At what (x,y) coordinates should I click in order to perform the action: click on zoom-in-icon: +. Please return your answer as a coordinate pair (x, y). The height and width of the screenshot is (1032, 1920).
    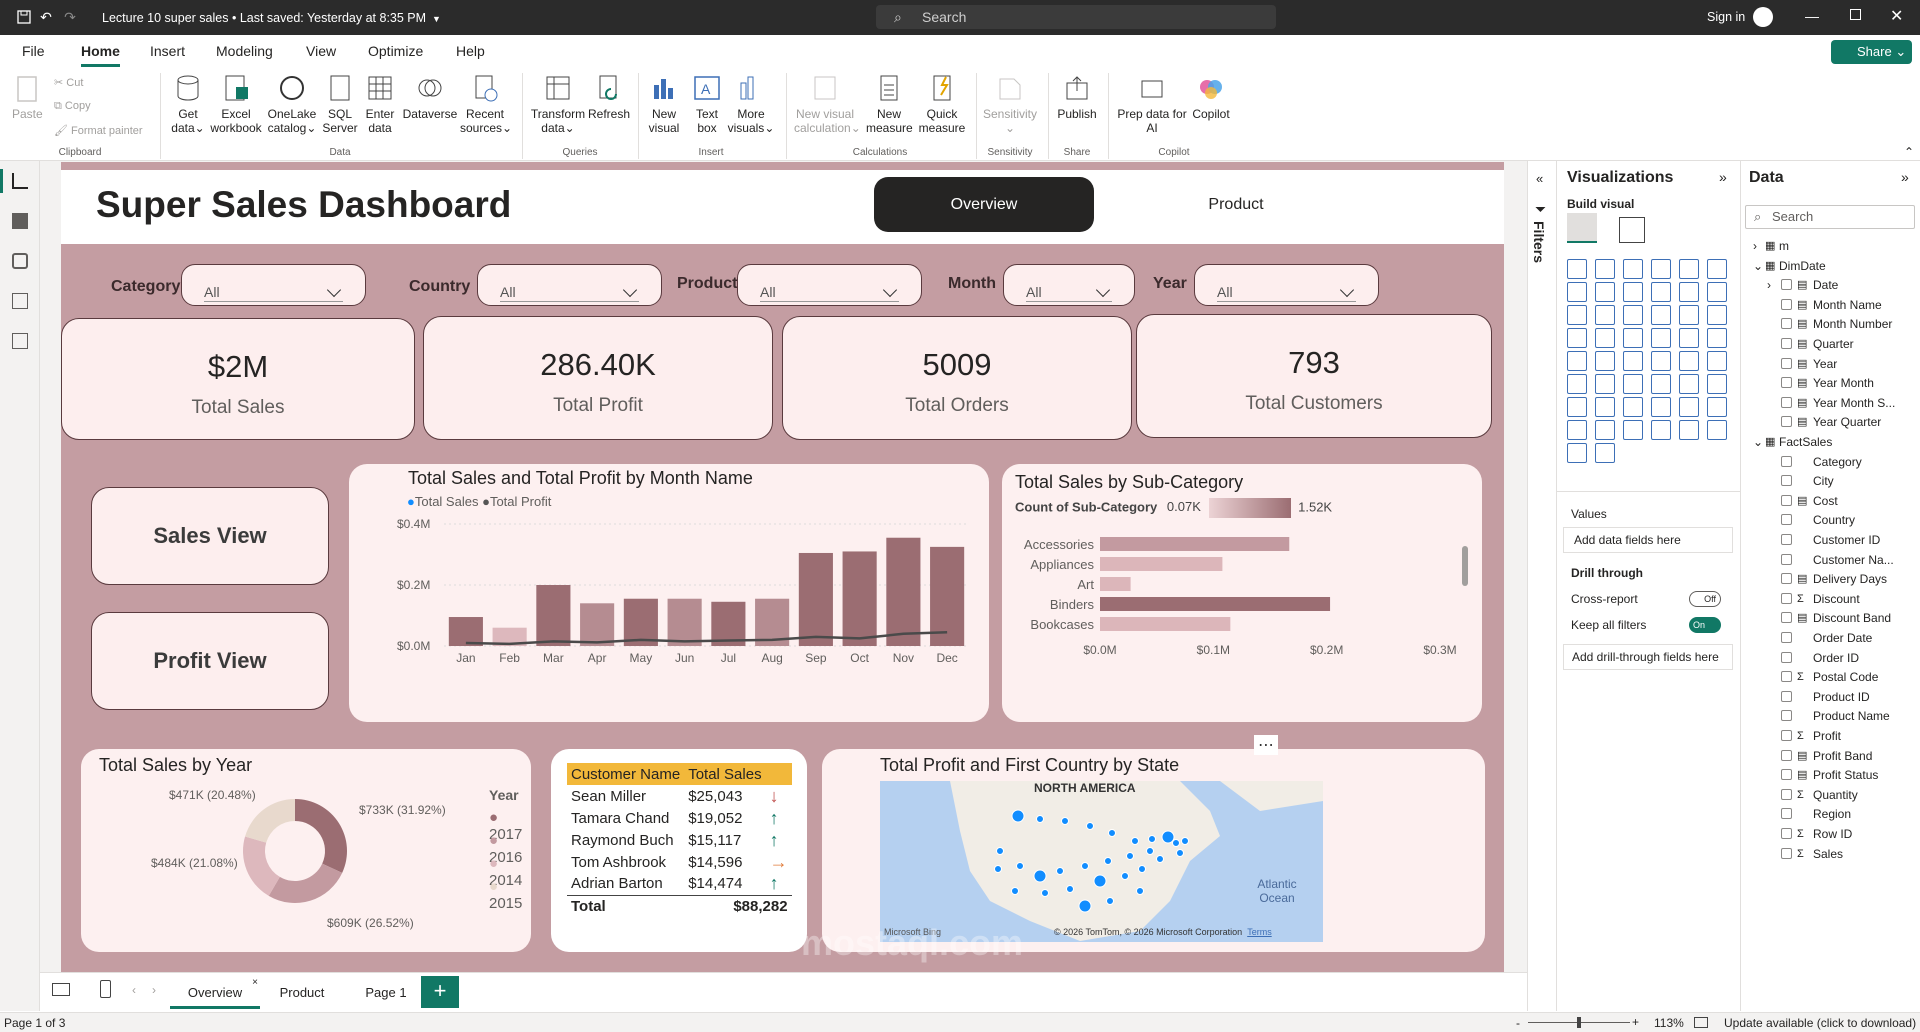
    Looking at the image, I should click on (1636, 1022).